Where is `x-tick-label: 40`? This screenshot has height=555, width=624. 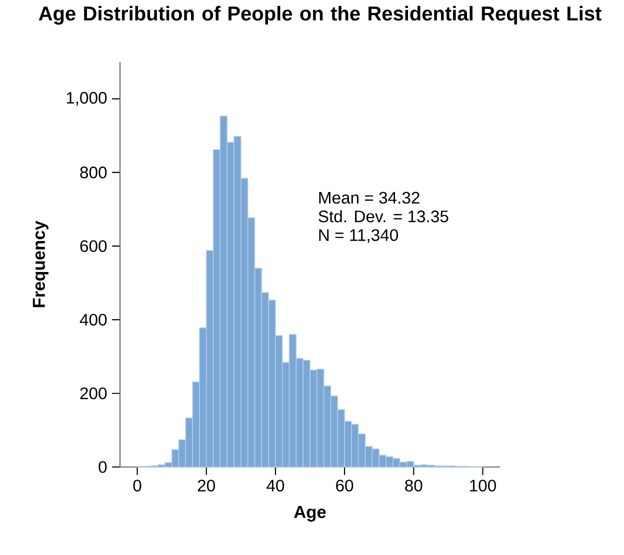 x-tick-label: 40 is located at coordinates (275, 486).